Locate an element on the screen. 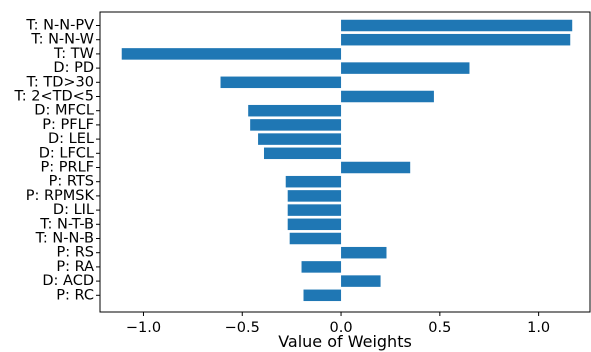 This screenshot has height=352, width=591. y-tick-label: T: 2<TD<5 is located at coordinates (53, 97).